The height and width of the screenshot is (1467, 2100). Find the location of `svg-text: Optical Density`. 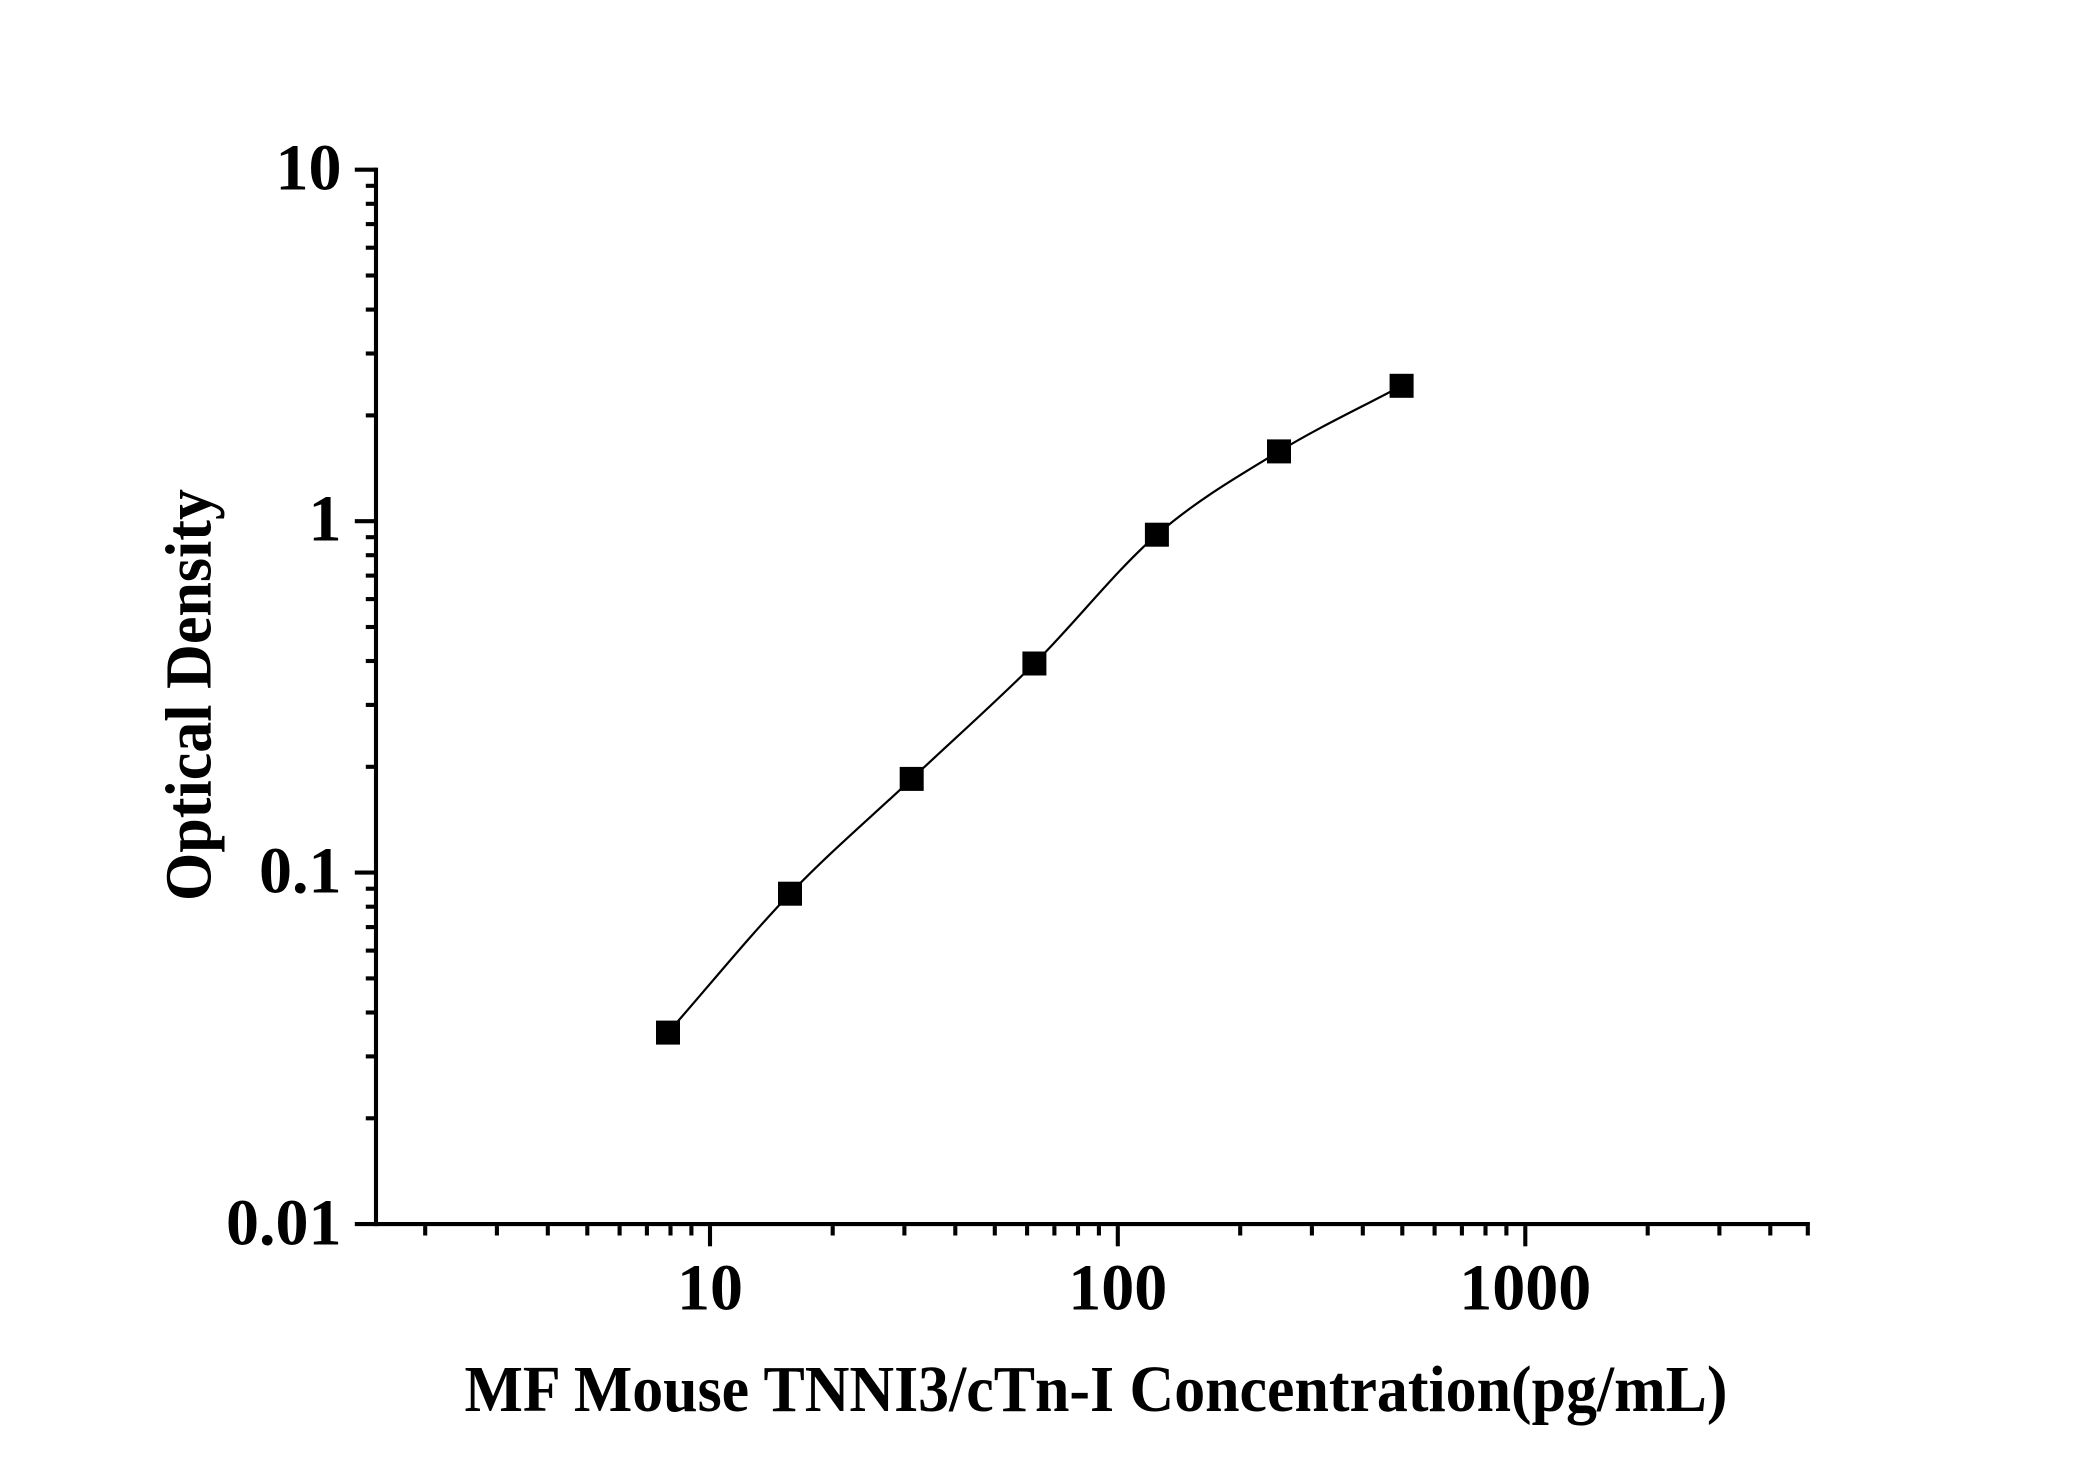

svg-text: Optical Density is located at coordinates (189, 695).